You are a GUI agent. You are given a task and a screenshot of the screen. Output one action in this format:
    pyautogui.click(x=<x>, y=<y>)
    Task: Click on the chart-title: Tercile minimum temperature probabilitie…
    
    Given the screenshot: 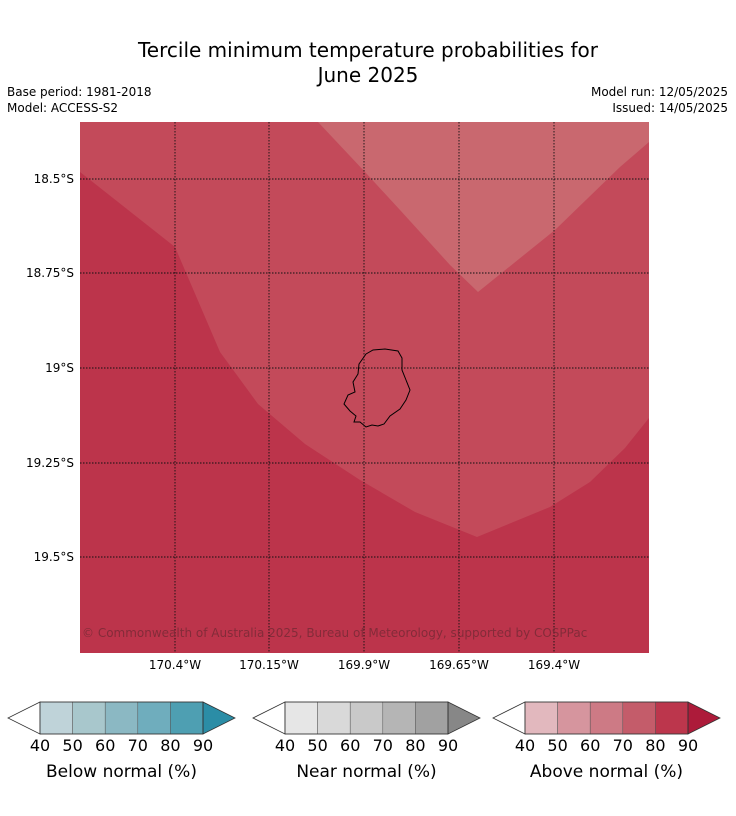 What is the action you would take?
    pyautogui.click(x=368, y=63)
    